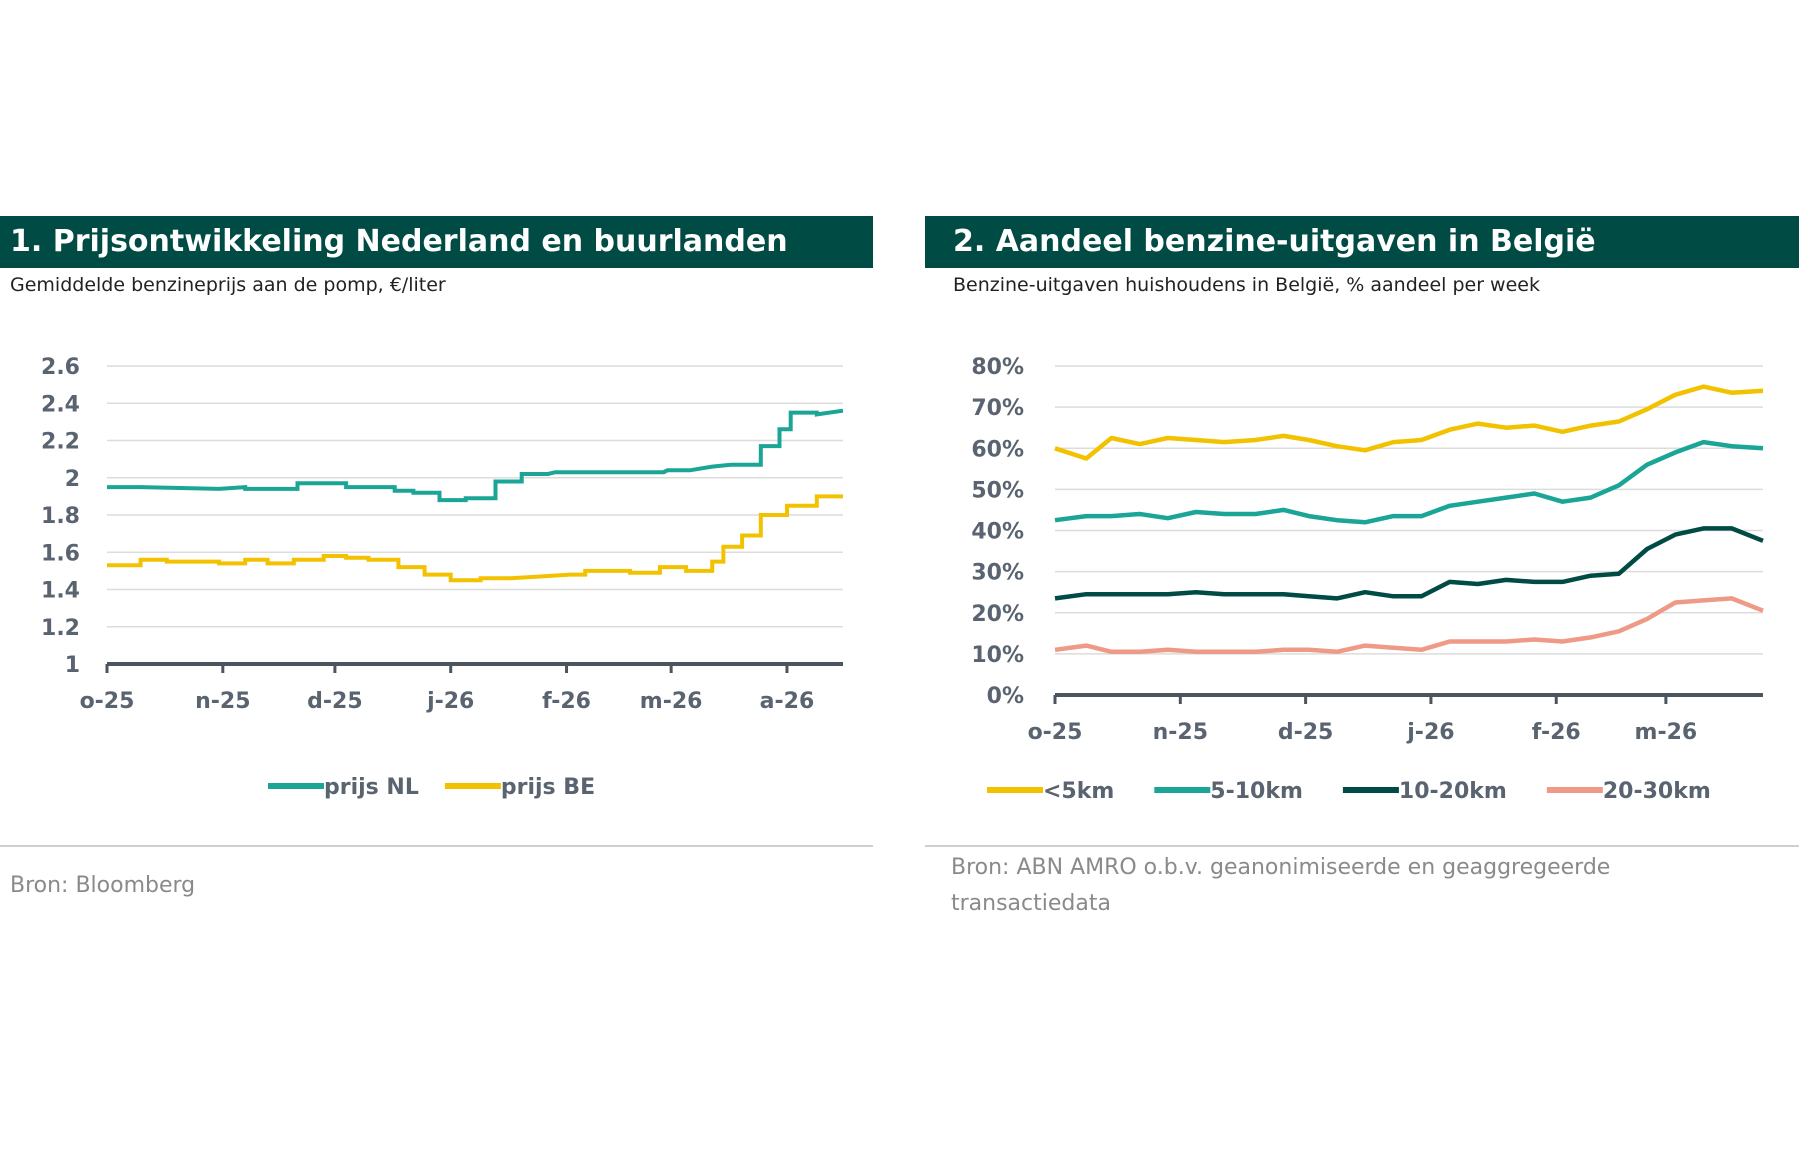  What do you see at coordinates (60, 628) in the screenshot?
I see `y-tick-label: 1.2` at bounding box center [60, 628].